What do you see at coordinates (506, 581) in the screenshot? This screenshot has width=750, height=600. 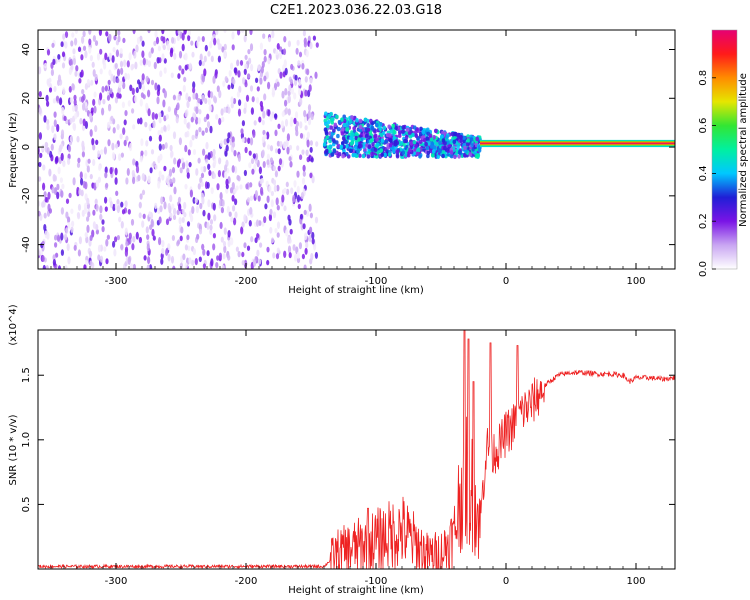 I see `x-tick-label: 0` at bounding box center [506, 581].